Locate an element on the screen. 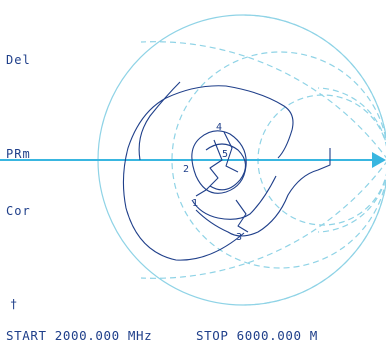  trace-markers: 1 2 3 4 5 is located at coordinates (212, 182).